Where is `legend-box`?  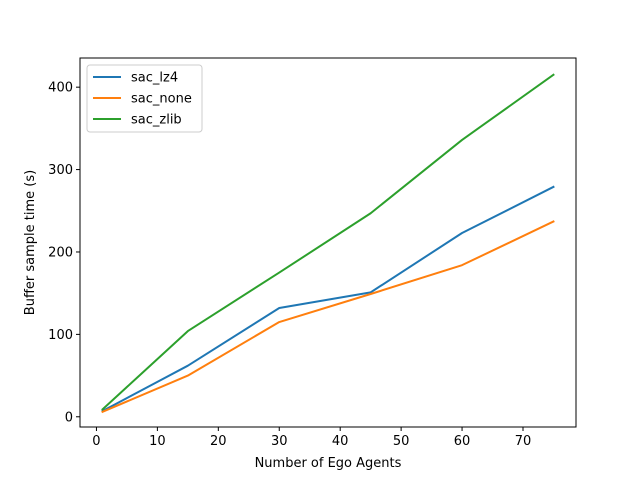
legend-box is located at coordinates (144, 98).